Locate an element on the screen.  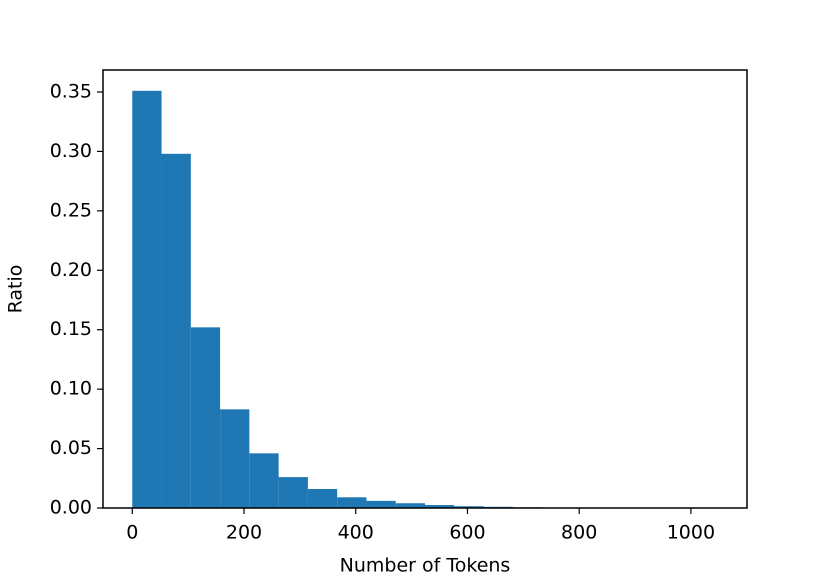
y-axis-label: Ratio is located at coordinates (16, 289).